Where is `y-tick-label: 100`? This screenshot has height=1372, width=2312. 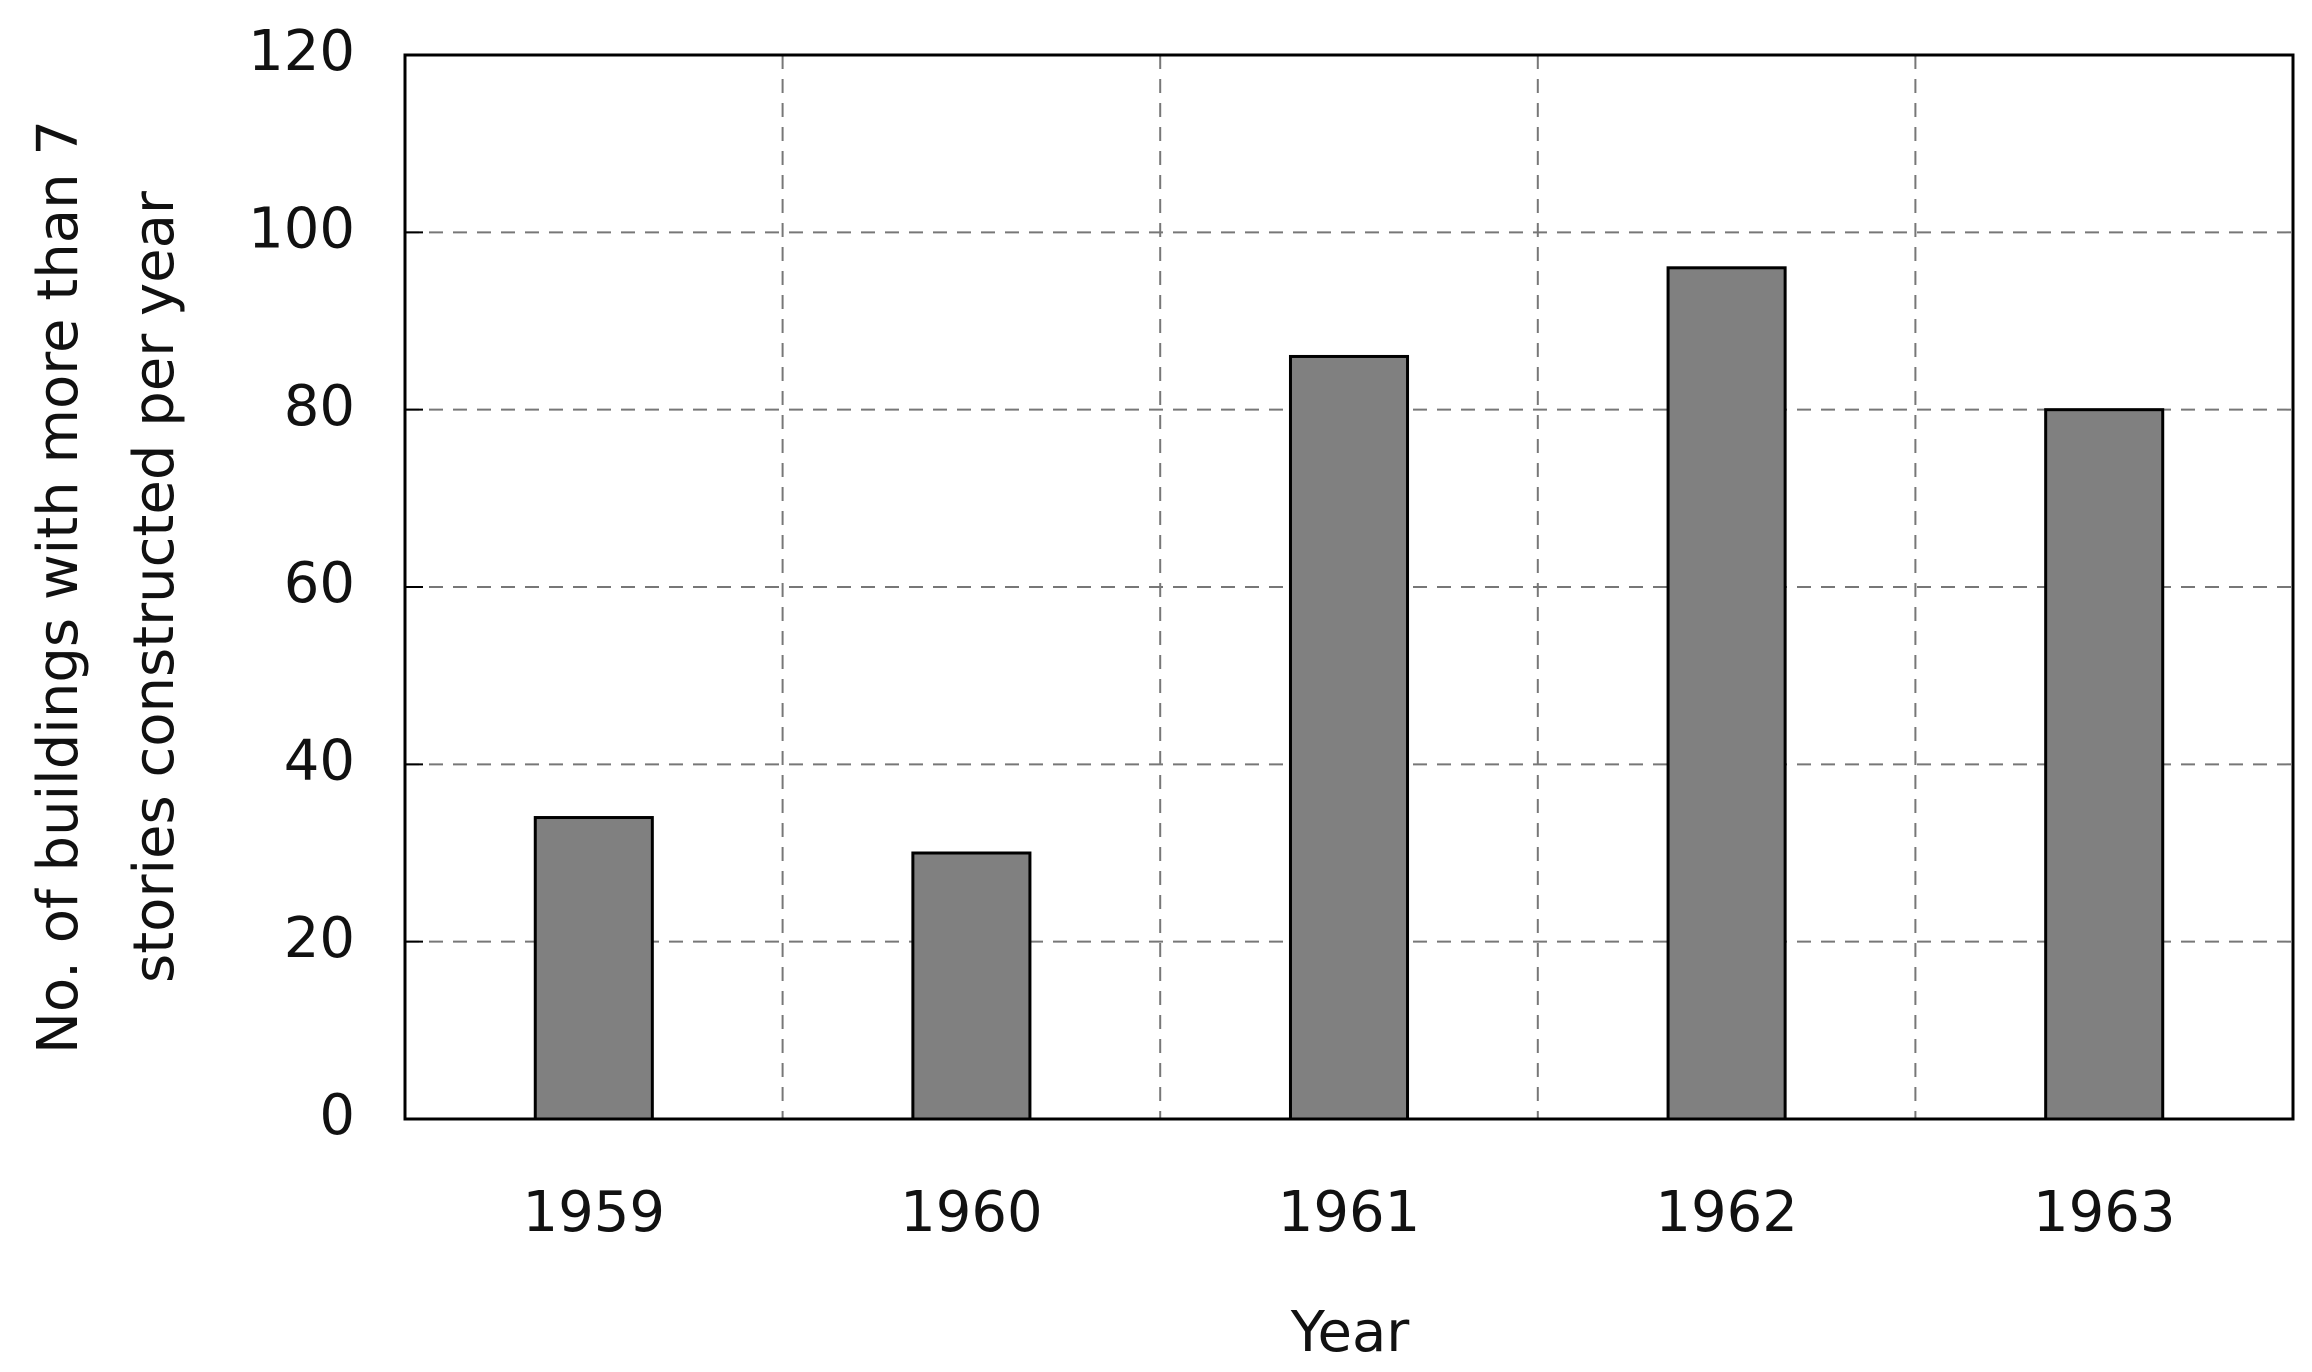 y-tick-label: 100 is located at coordinates (301, 228).